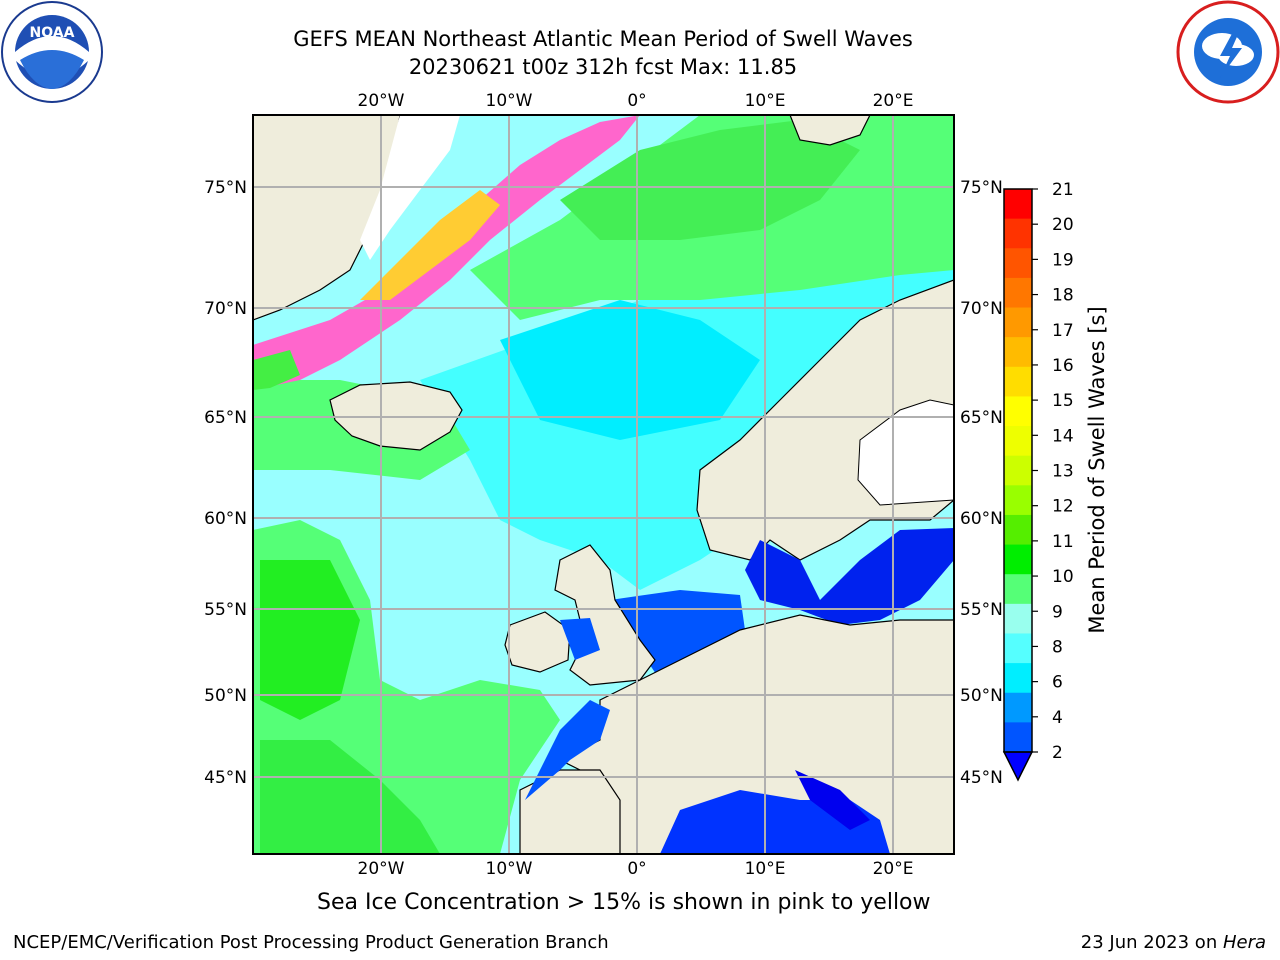  What do you see at coordinates (1063, 190) in the screenshot?
I see `colorbar-tick-label: 21` at bounding box center [1063, 190].